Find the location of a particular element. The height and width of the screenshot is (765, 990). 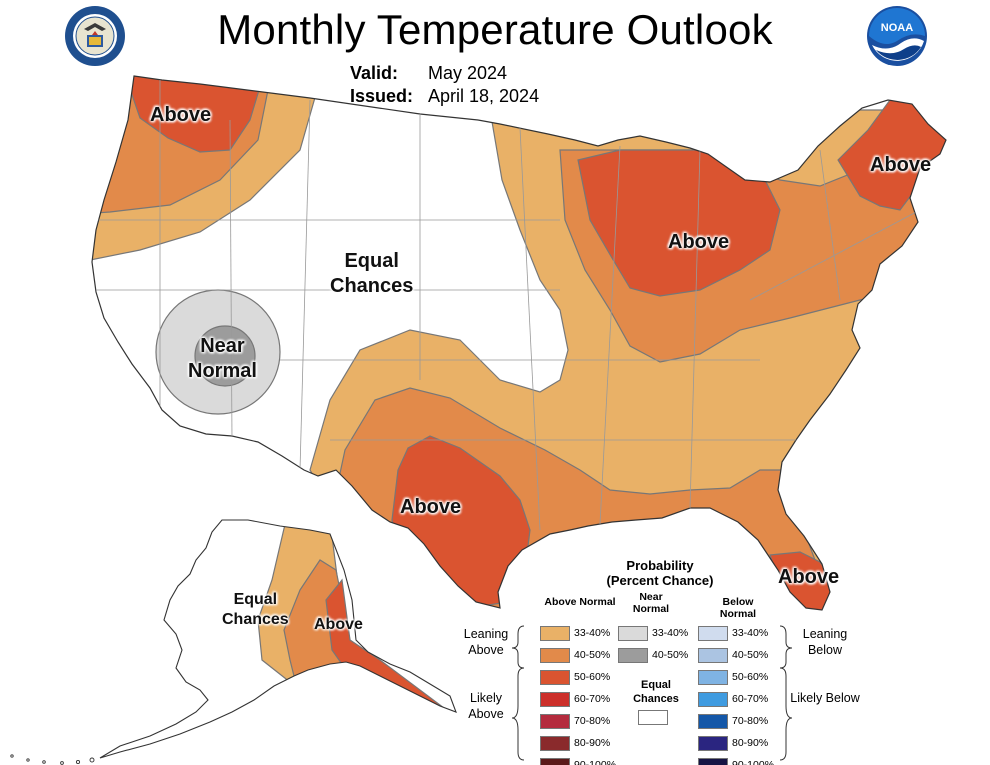

label-near-normal-line1: Near is located at coordinates (222, 346).